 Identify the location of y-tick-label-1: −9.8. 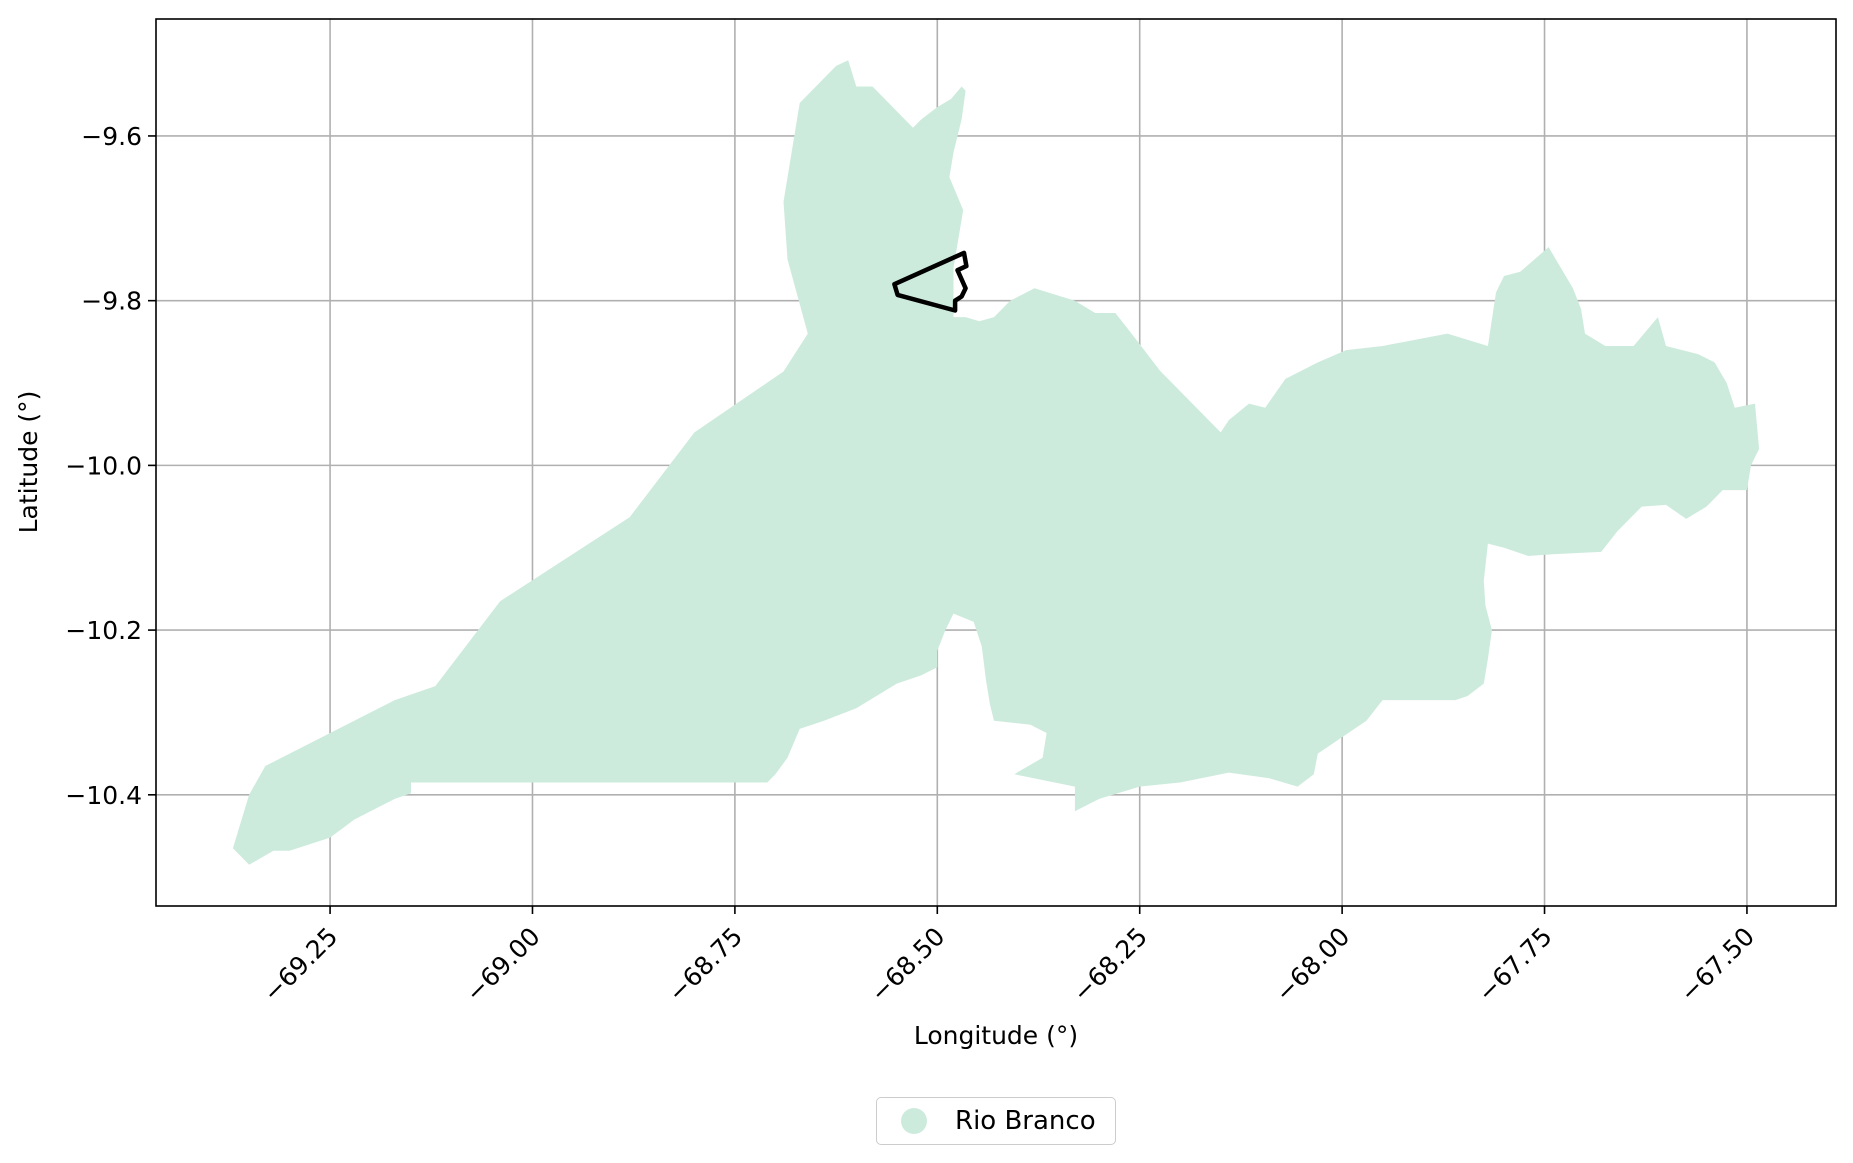
(111, 301).